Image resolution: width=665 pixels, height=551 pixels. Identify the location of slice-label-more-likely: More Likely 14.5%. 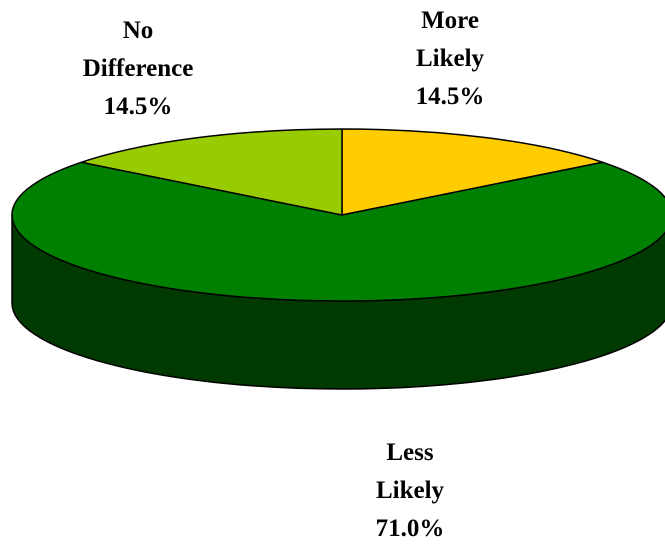
(450, 58).